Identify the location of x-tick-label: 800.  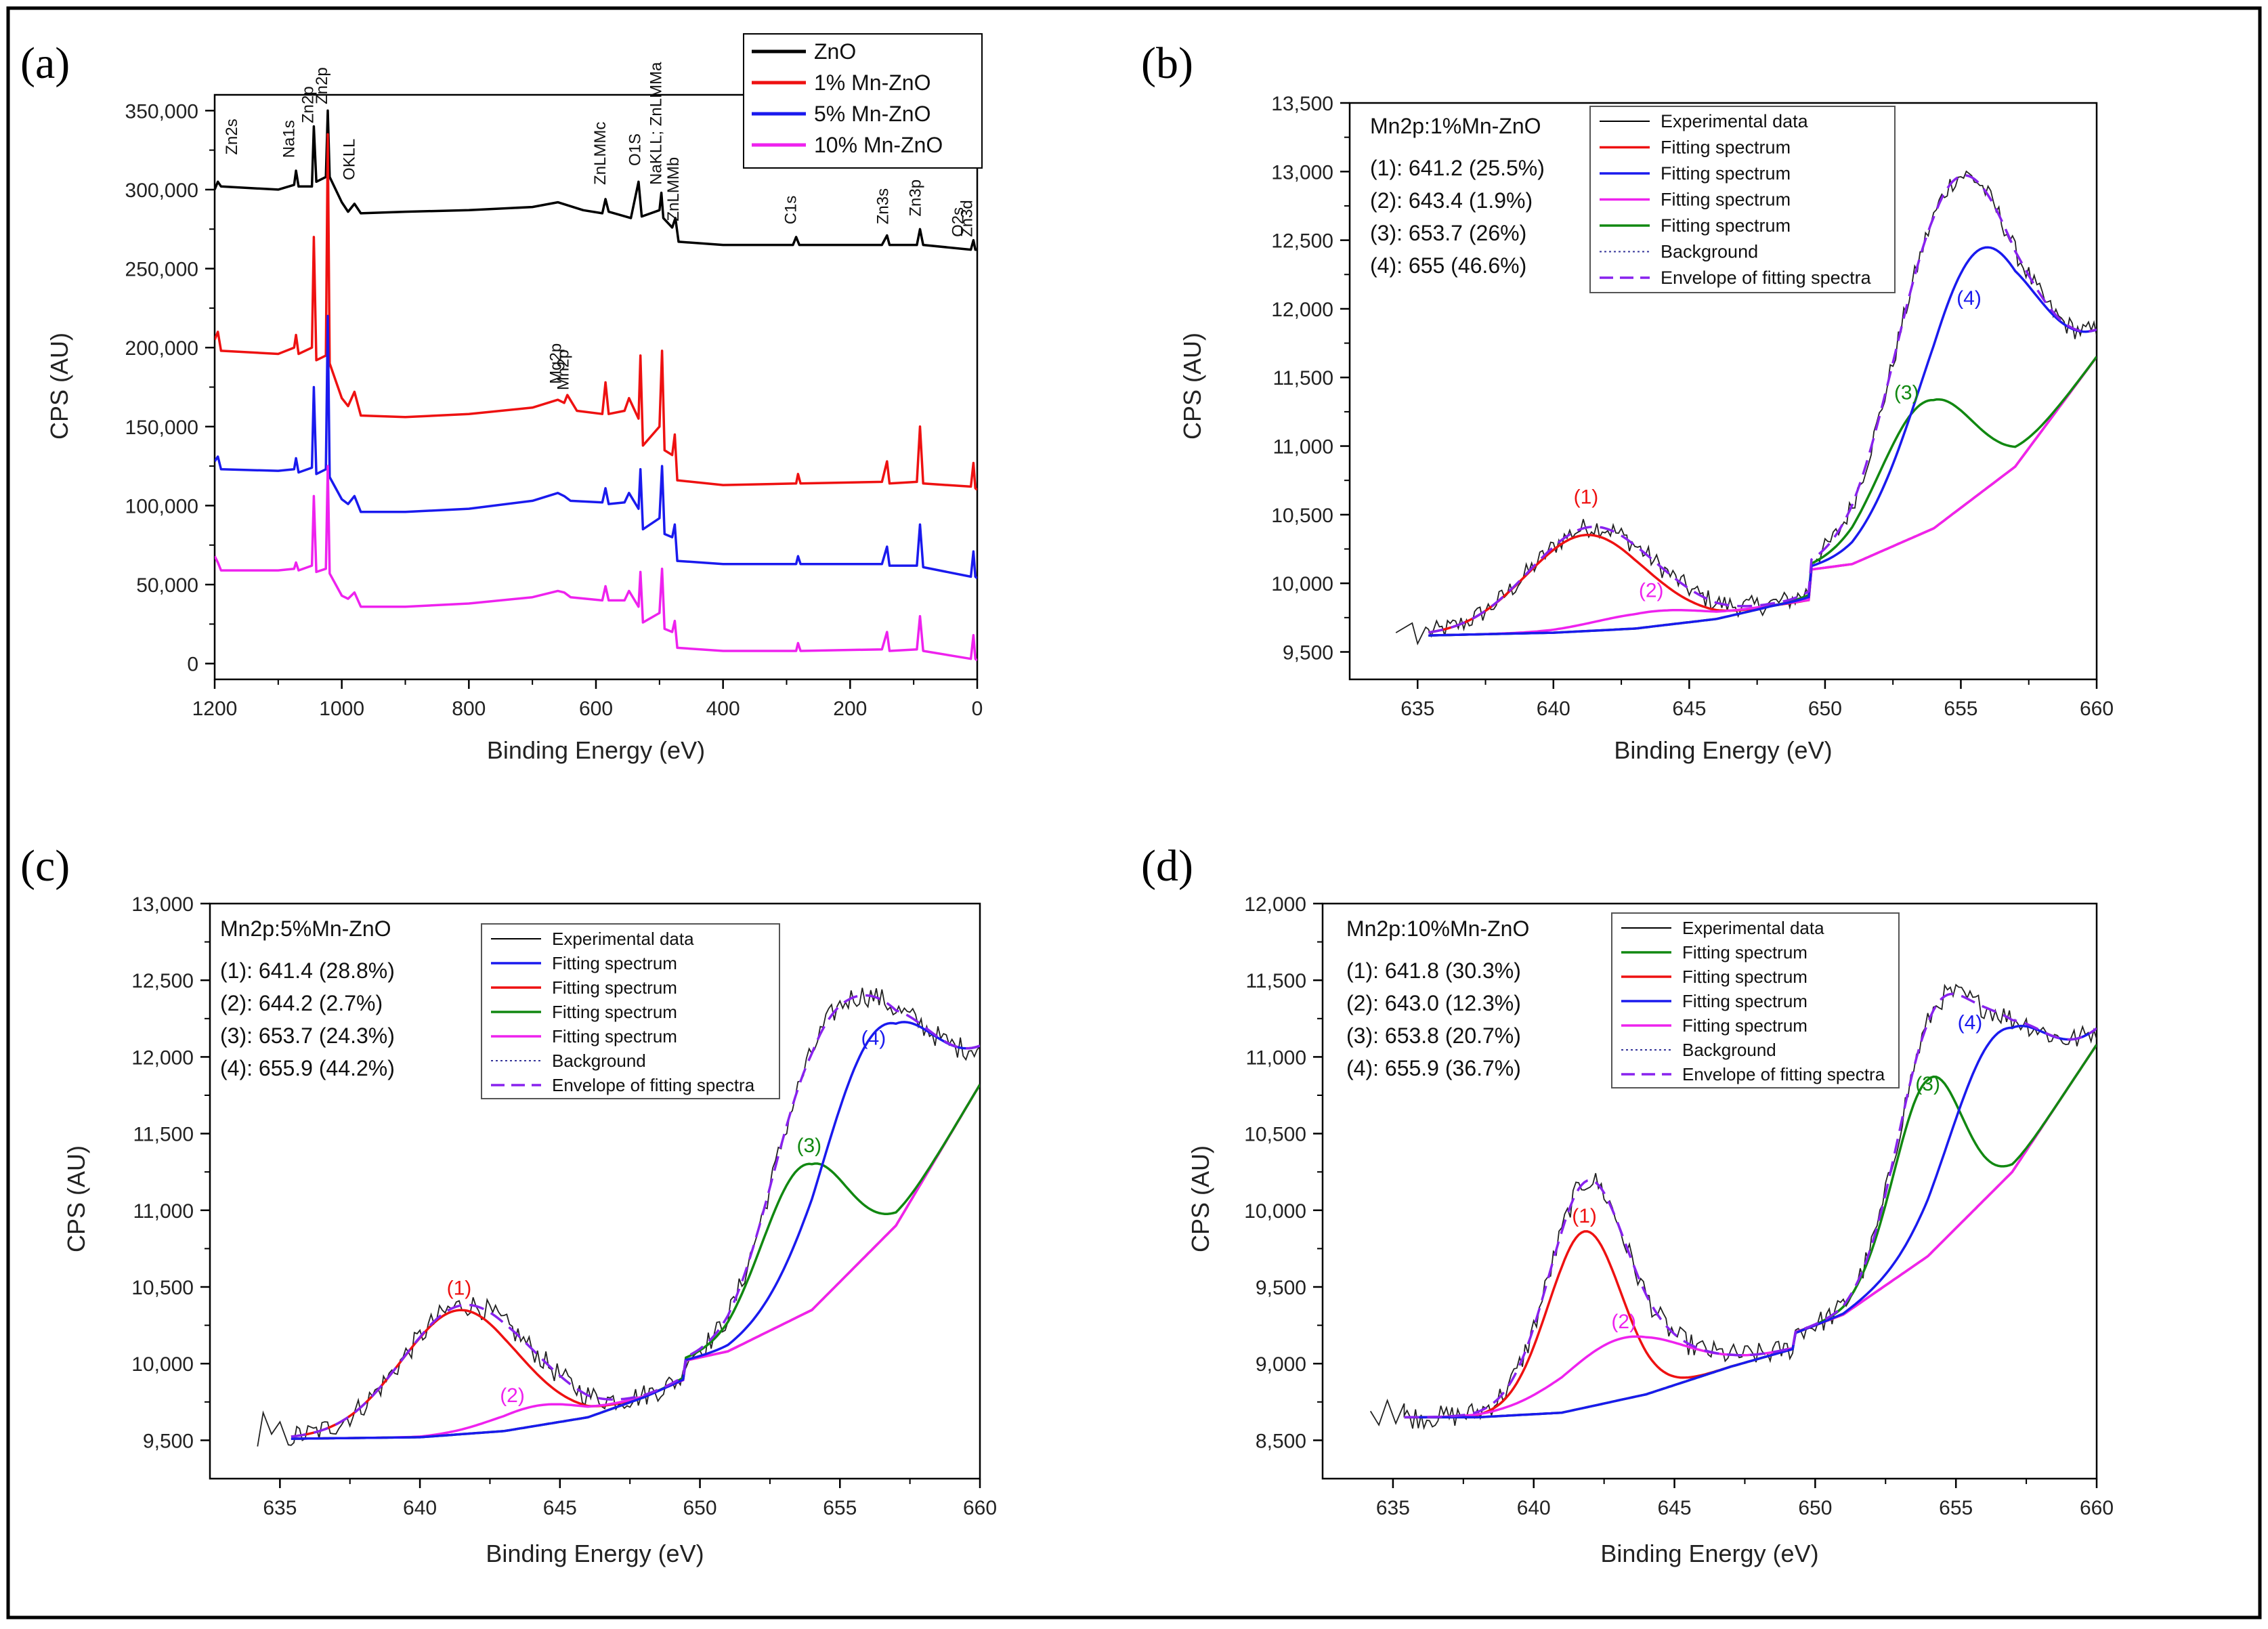
(469, 709).